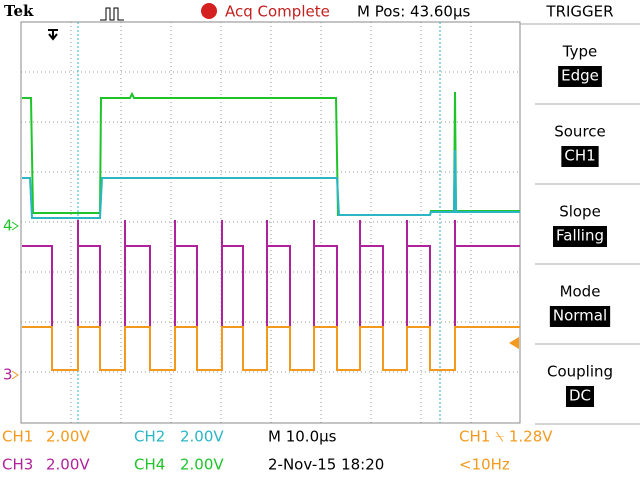  What do you see at coordinates (580, 372) in the screenshot?
I see `menu-label: Coupling` at bounding box center [580, 372].